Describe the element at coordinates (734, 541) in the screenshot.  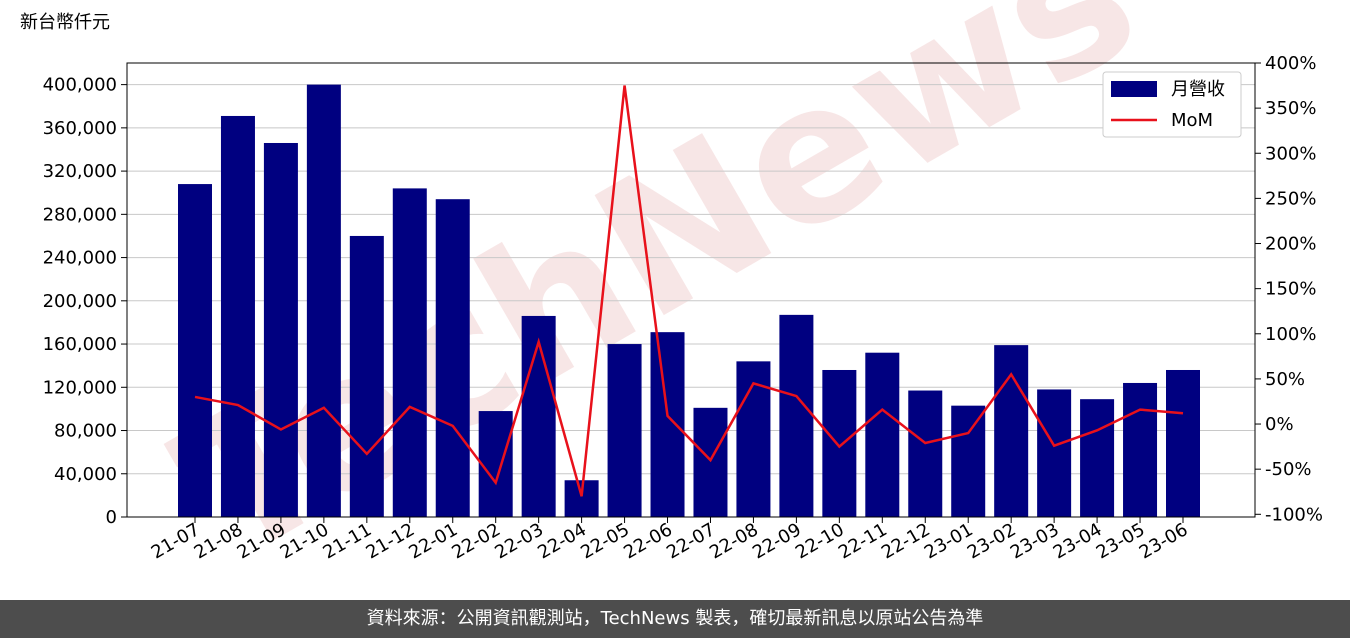
I see `x-tick-label: 22-08` at that location.